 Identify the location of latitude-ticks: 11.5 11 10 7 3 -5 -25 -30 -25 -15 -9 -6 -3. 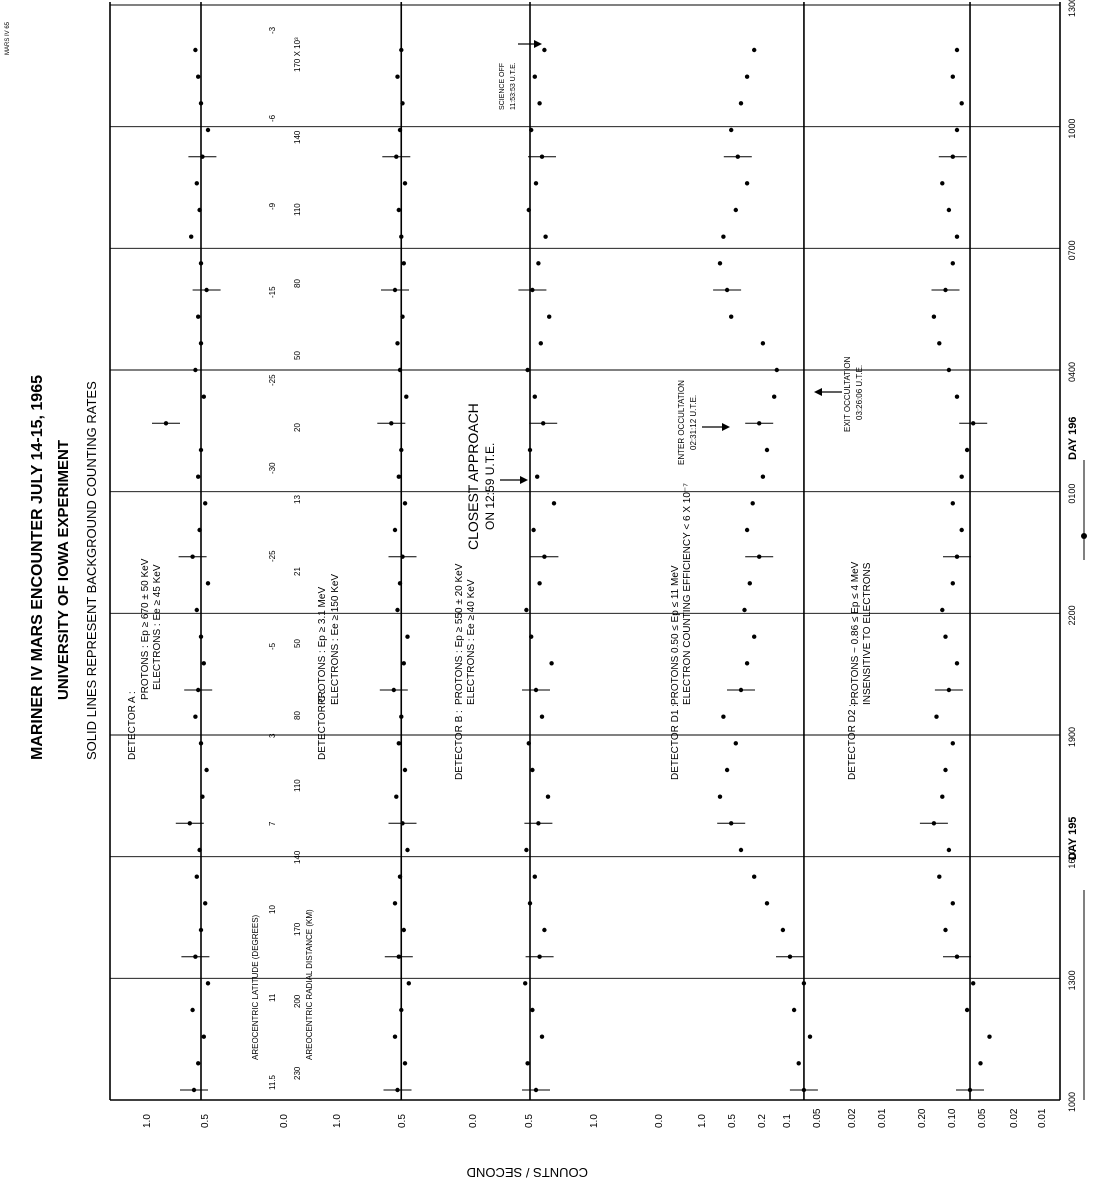
(272, 558).